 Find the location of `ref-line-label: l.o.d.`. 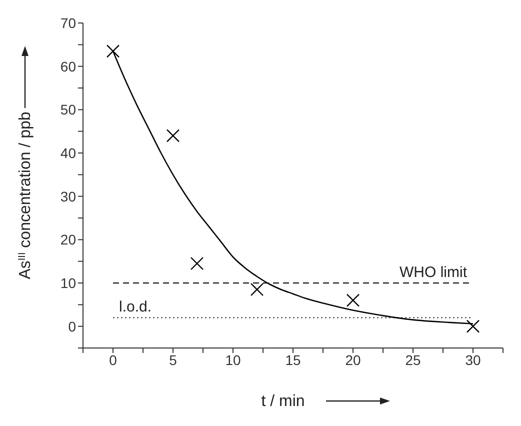

ref-line-label: l.o.d. is located at coordinates (135, 307).